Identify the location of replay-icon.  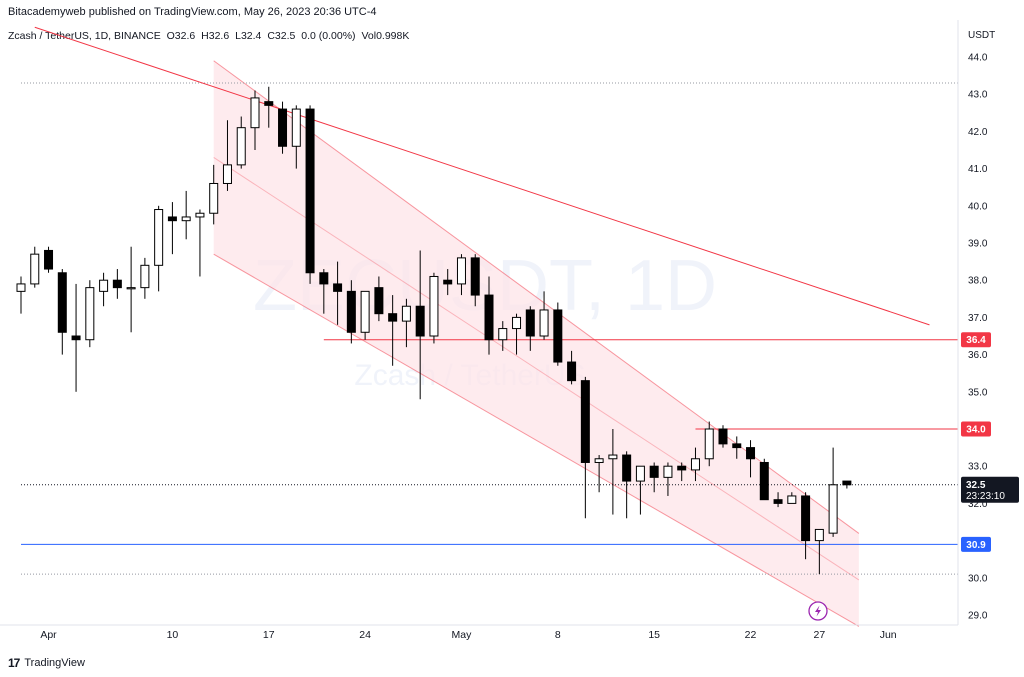
(818, 611).